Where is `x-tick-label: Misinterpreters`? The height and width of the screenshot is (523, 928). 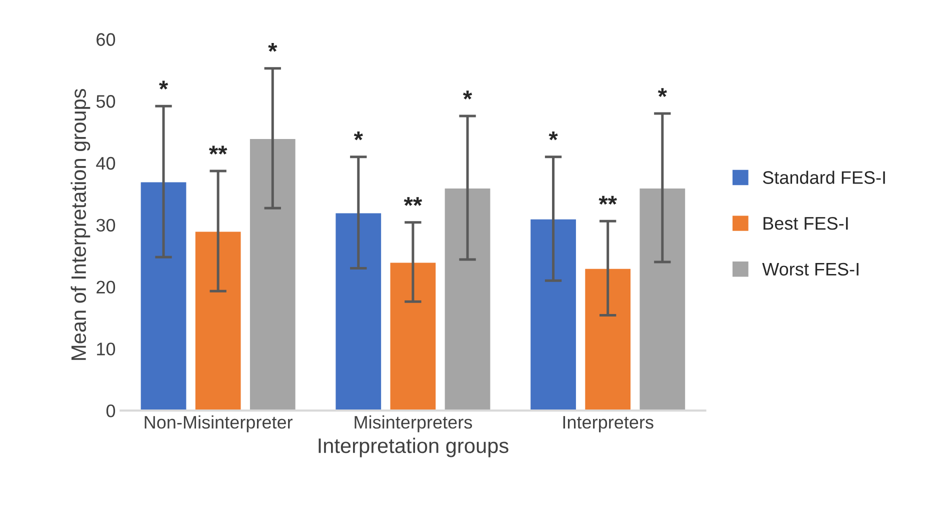 x-tick-label: Misinterpreters is located at coordinates (413, 423).